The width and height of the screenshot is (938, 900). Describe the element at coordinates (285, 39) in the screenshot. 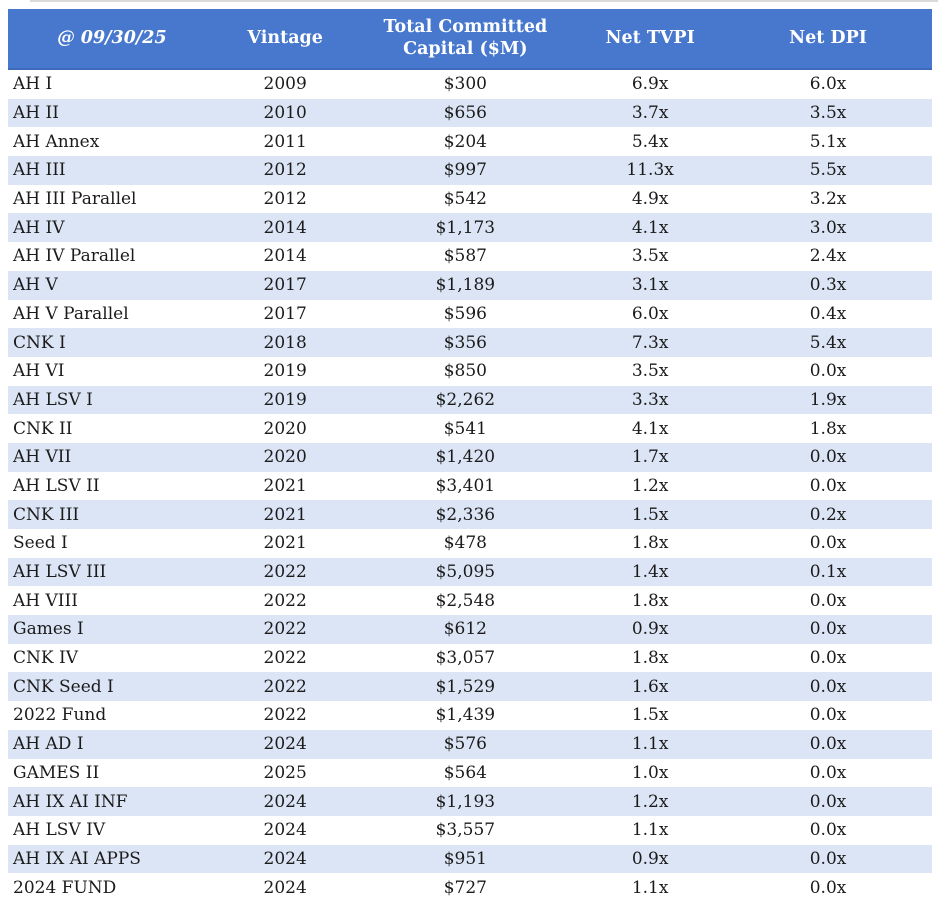

I see `header-cell-vintage: Vintage` at that location.